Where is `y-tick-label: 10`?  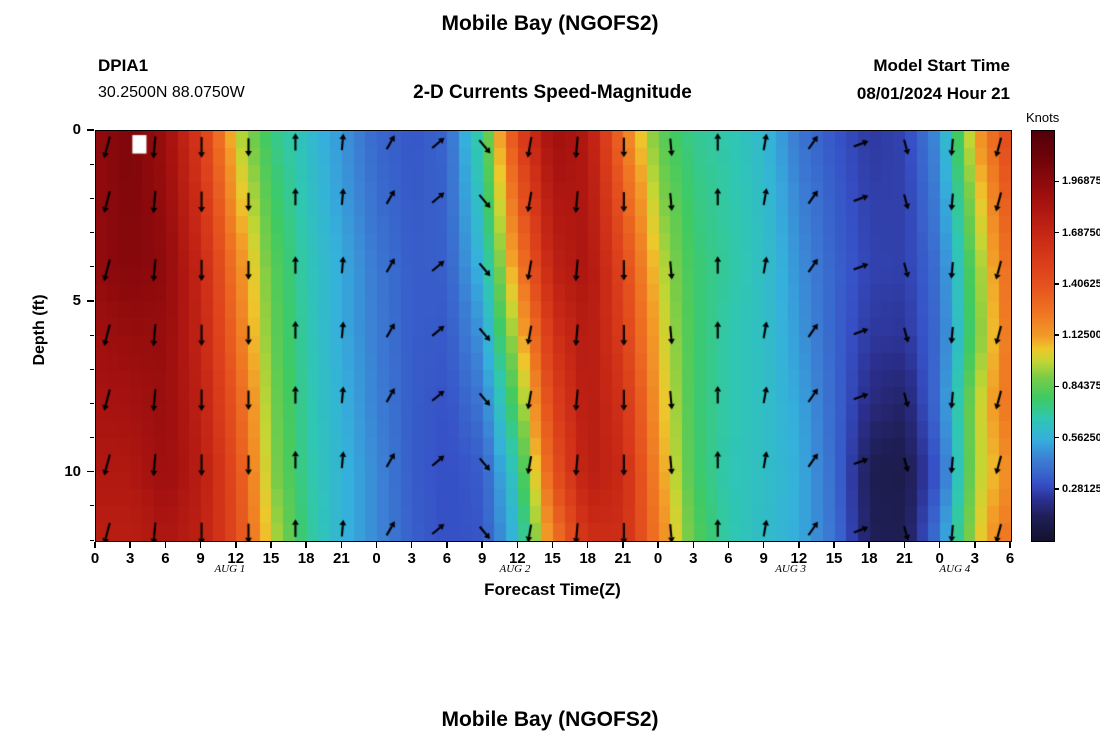 y-tick-label: 10 is located at coordinates (72, 471).